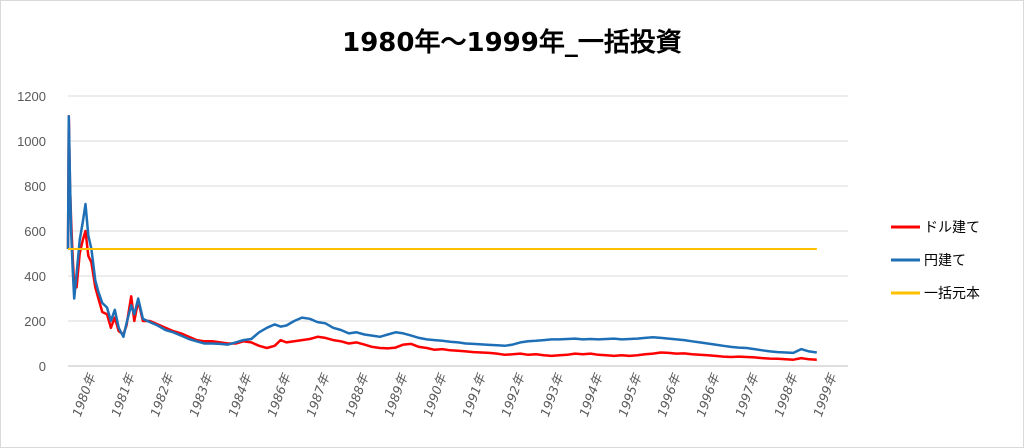 The width and height of the screenshot is (1024, 448). What do you see at coordinates (945, 261) in the screenshot?
I see `legend-label: 円建て` at bounding box center [945, 261].